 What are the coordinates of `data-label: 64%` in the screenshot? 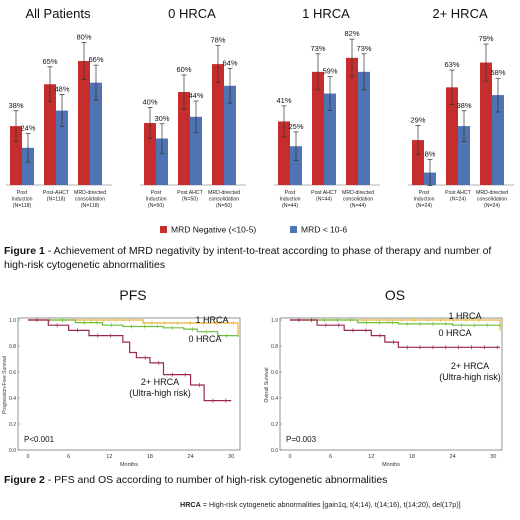 It's located at (229, 62).